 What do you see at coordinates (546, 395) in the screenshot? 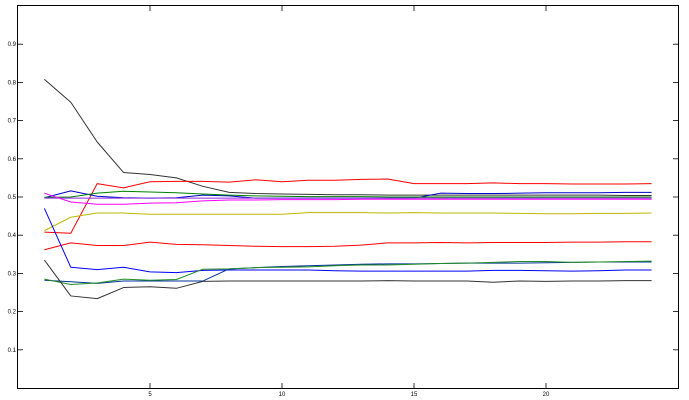
I see `x-tick-label: 20` at bounding box center [546, 395].